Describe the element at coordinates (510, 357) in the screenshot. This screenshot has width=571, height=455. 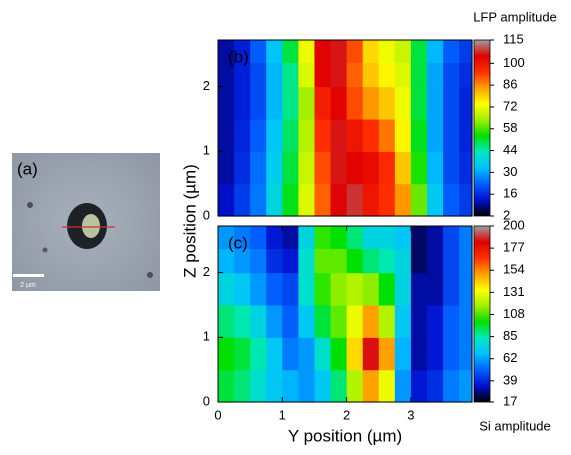
I see `colorbar-tick-label: 62` at that location.